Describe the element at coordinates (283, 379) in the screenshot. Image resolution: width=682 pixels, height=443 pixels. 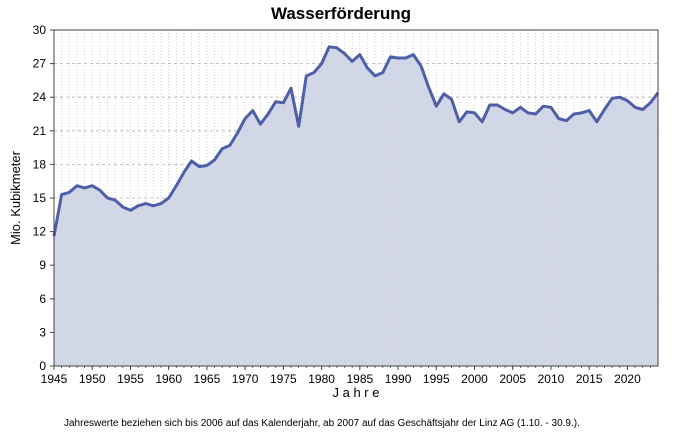
I see `x-tick-label: 1975` at that location.